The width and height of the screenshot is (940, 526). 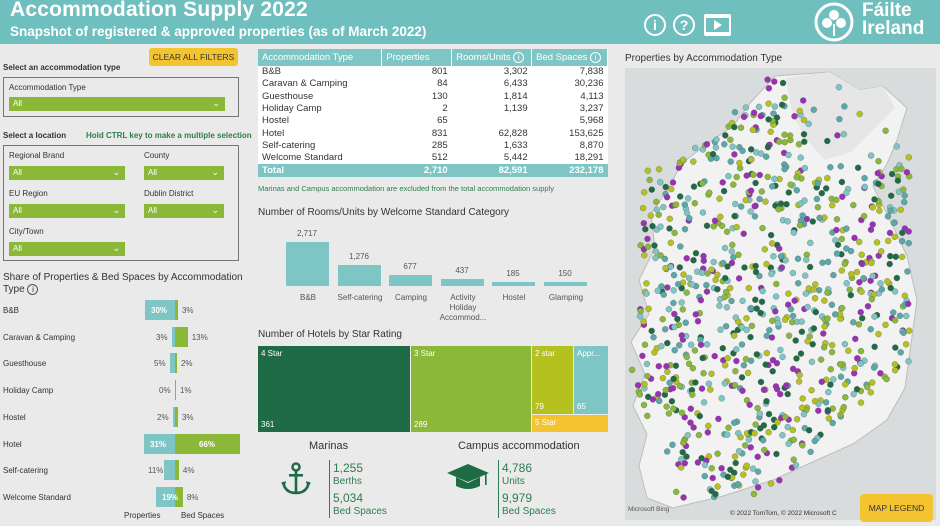 What do you see at coordinates (193, 57) in the screenshot?
I see `clear-filters-button: CLEAR ALL FILTERS` at bounding box center [193, 57].